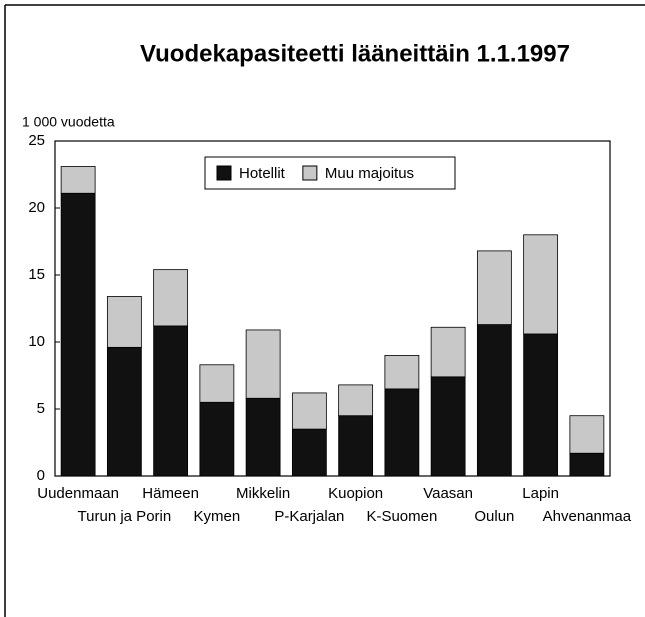 The height and width of the screenshot is (617, 645). Describe the element at coordinates (125, 516) in the screenshot. I see `x-tick-label: Turun ja Porin` at that location.